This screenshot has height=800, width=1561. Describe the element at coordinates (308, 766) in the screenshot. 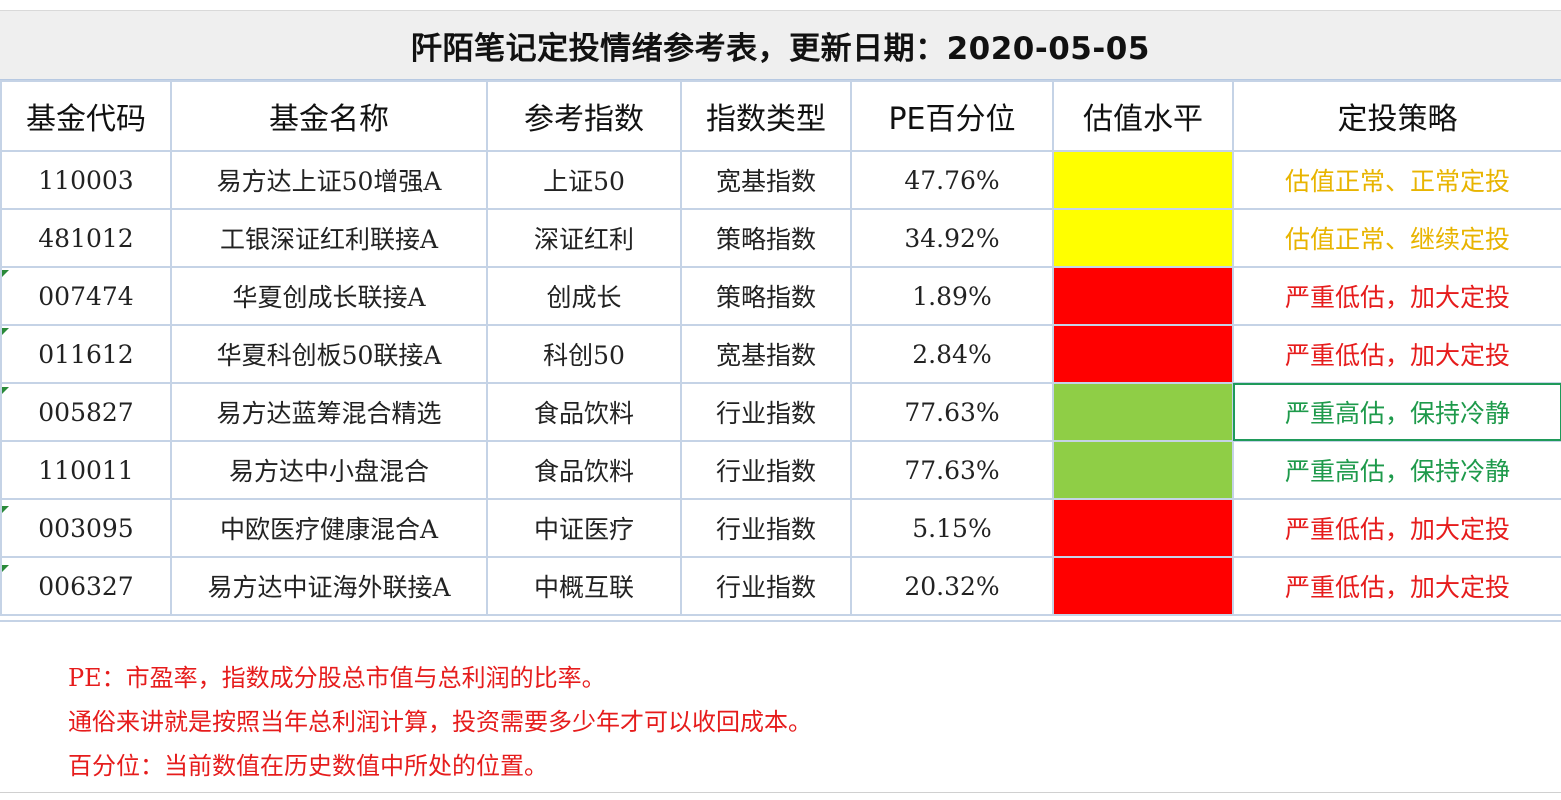

I see `note-percentile-definition: 百分位：当前数值在历史数值中所处的位置。` at that location.